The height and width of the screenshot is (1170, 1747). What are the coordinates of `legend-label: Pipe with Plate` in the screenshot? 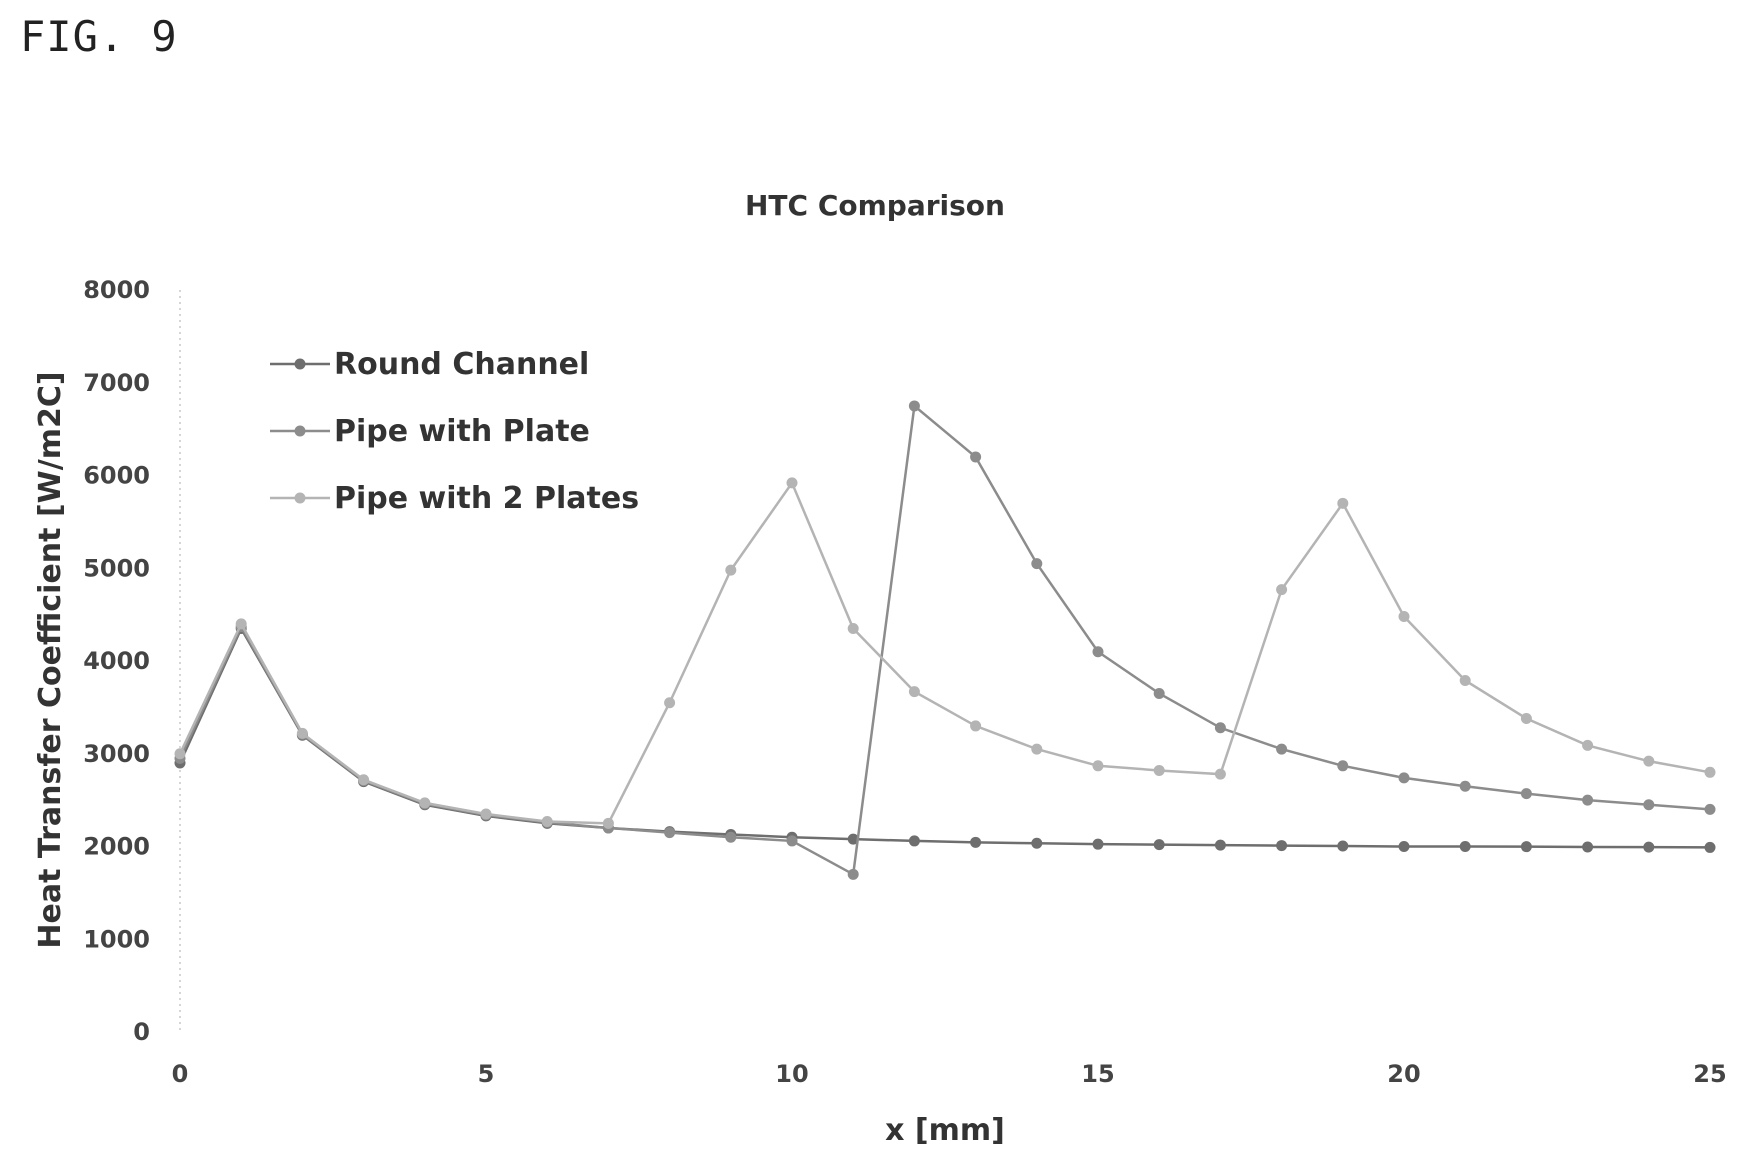 It's located at (462, 431).